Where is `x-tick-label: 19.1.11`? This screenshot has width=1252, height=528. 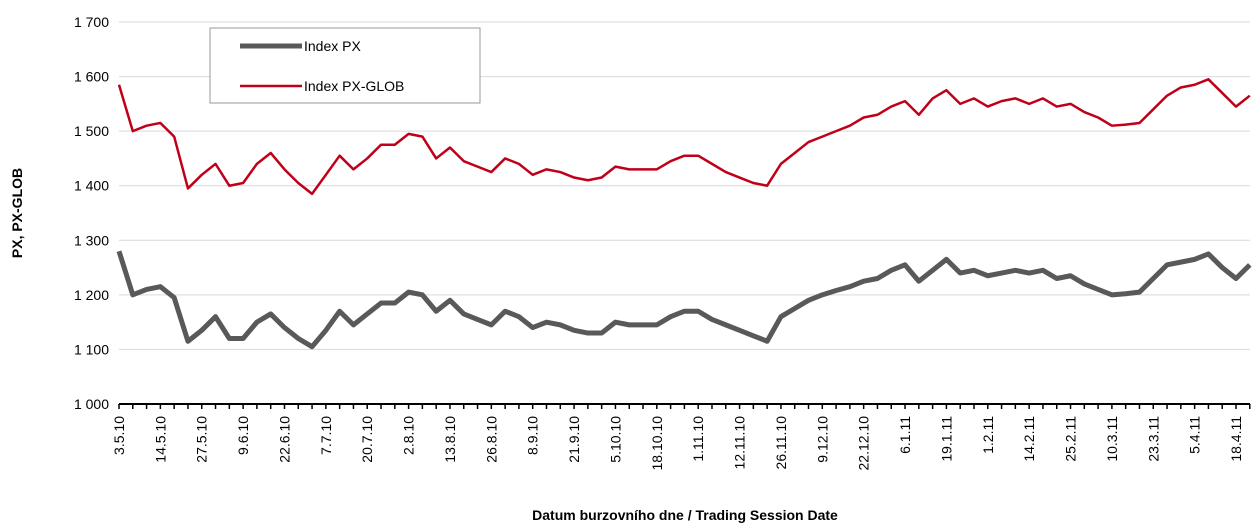 x-tick-label: 19.1.11 is located at coordinates (946, 439).